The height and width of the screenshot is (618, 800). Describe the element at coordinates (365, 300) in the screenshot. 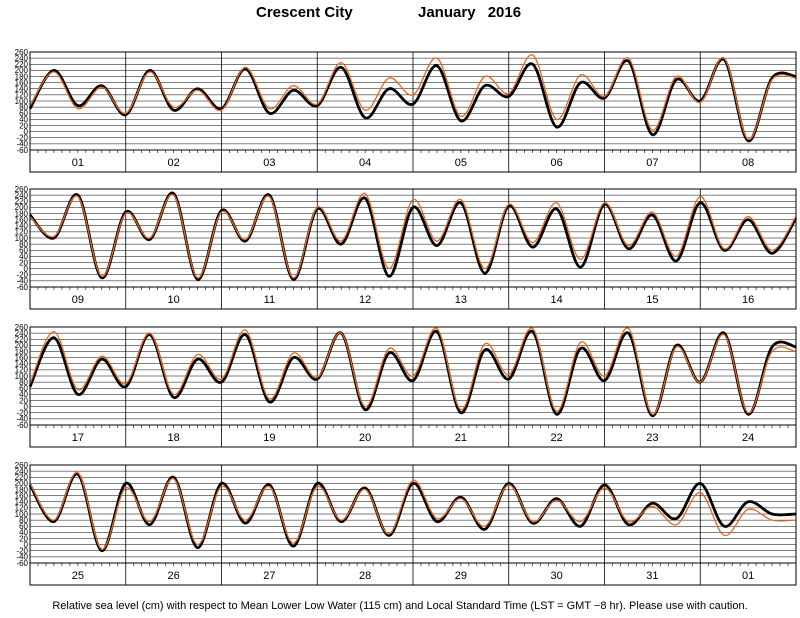

I see `x-tick-label: 12` at that location.